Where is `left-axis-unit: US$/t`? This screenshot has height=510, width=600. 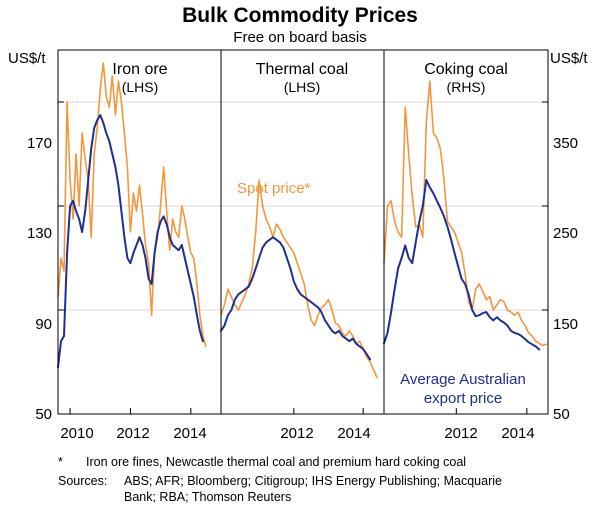
left-axis-unit: US$/t is located at coordinates (27, 58).